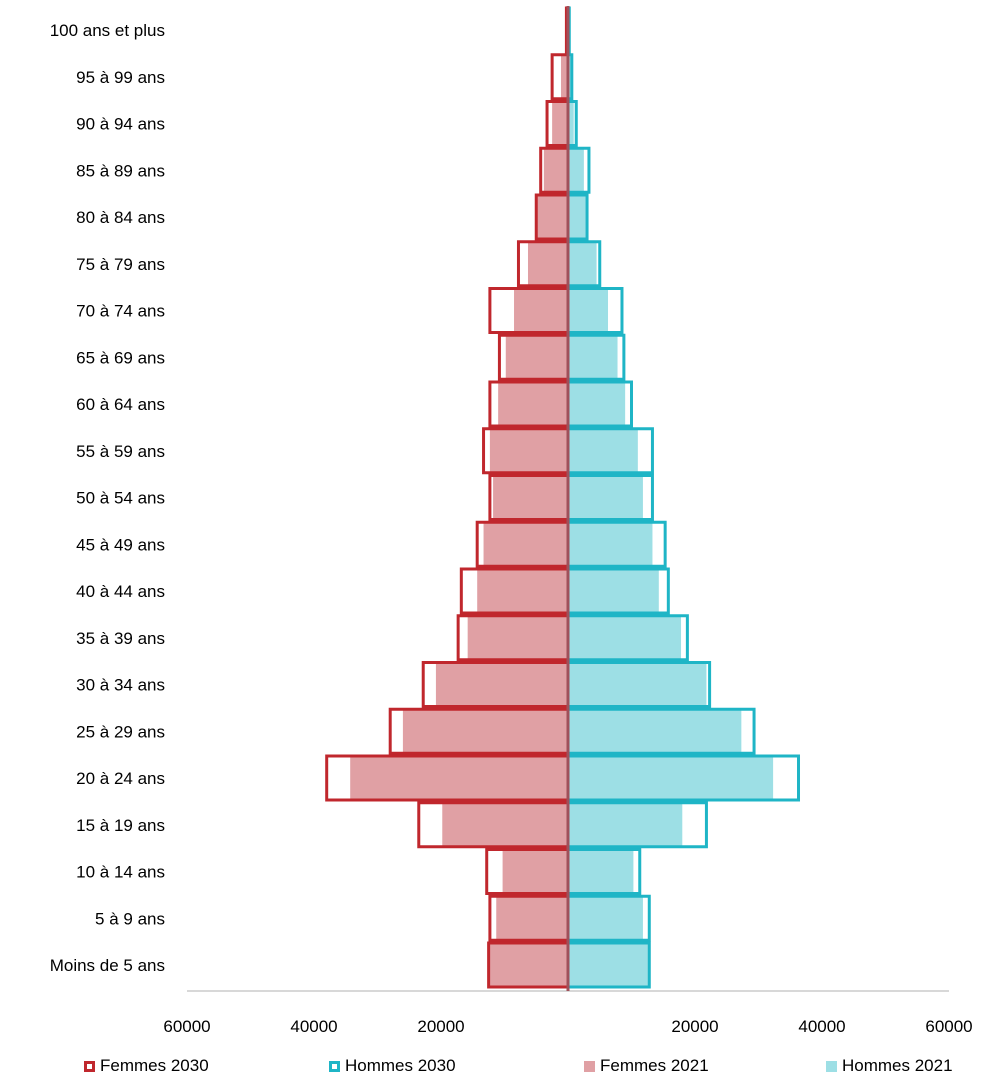 The image size is (1000, 1080). I want to click on category-label: Moins de 5 ans, so click(107, 965).